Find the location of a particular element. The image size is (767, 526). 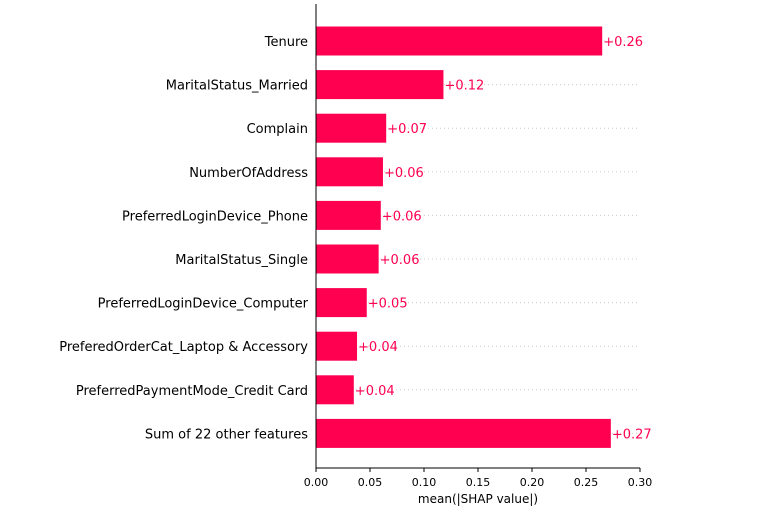

x-tick-label: 0.30 is located at coordinates (640, 482).